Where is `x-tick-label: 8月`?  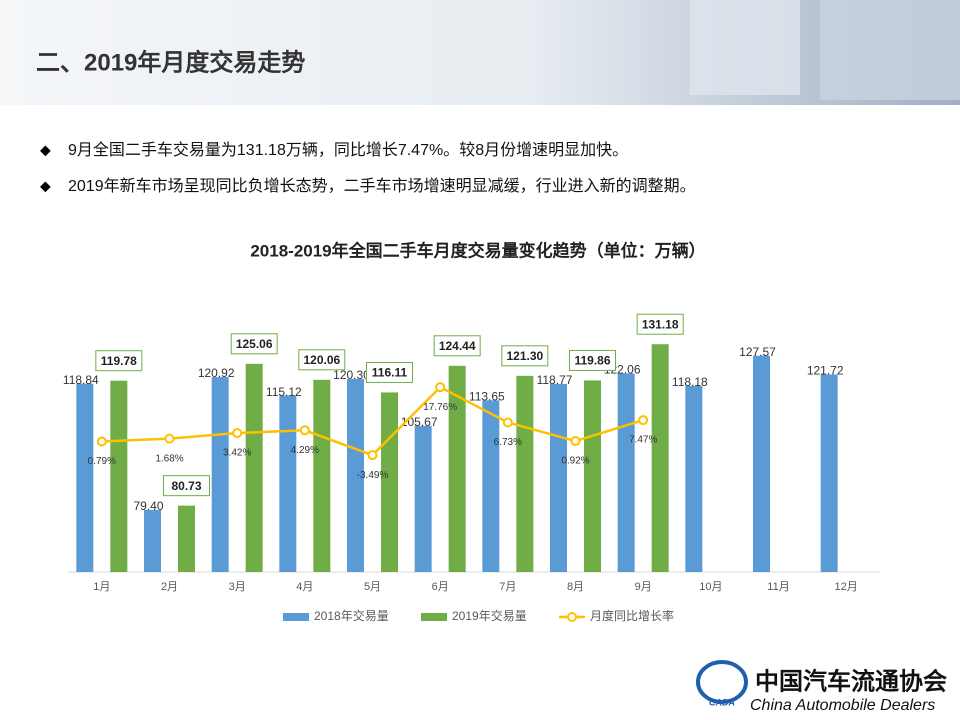
x-tick-label: 8月 is located at coordinates (575, 587).